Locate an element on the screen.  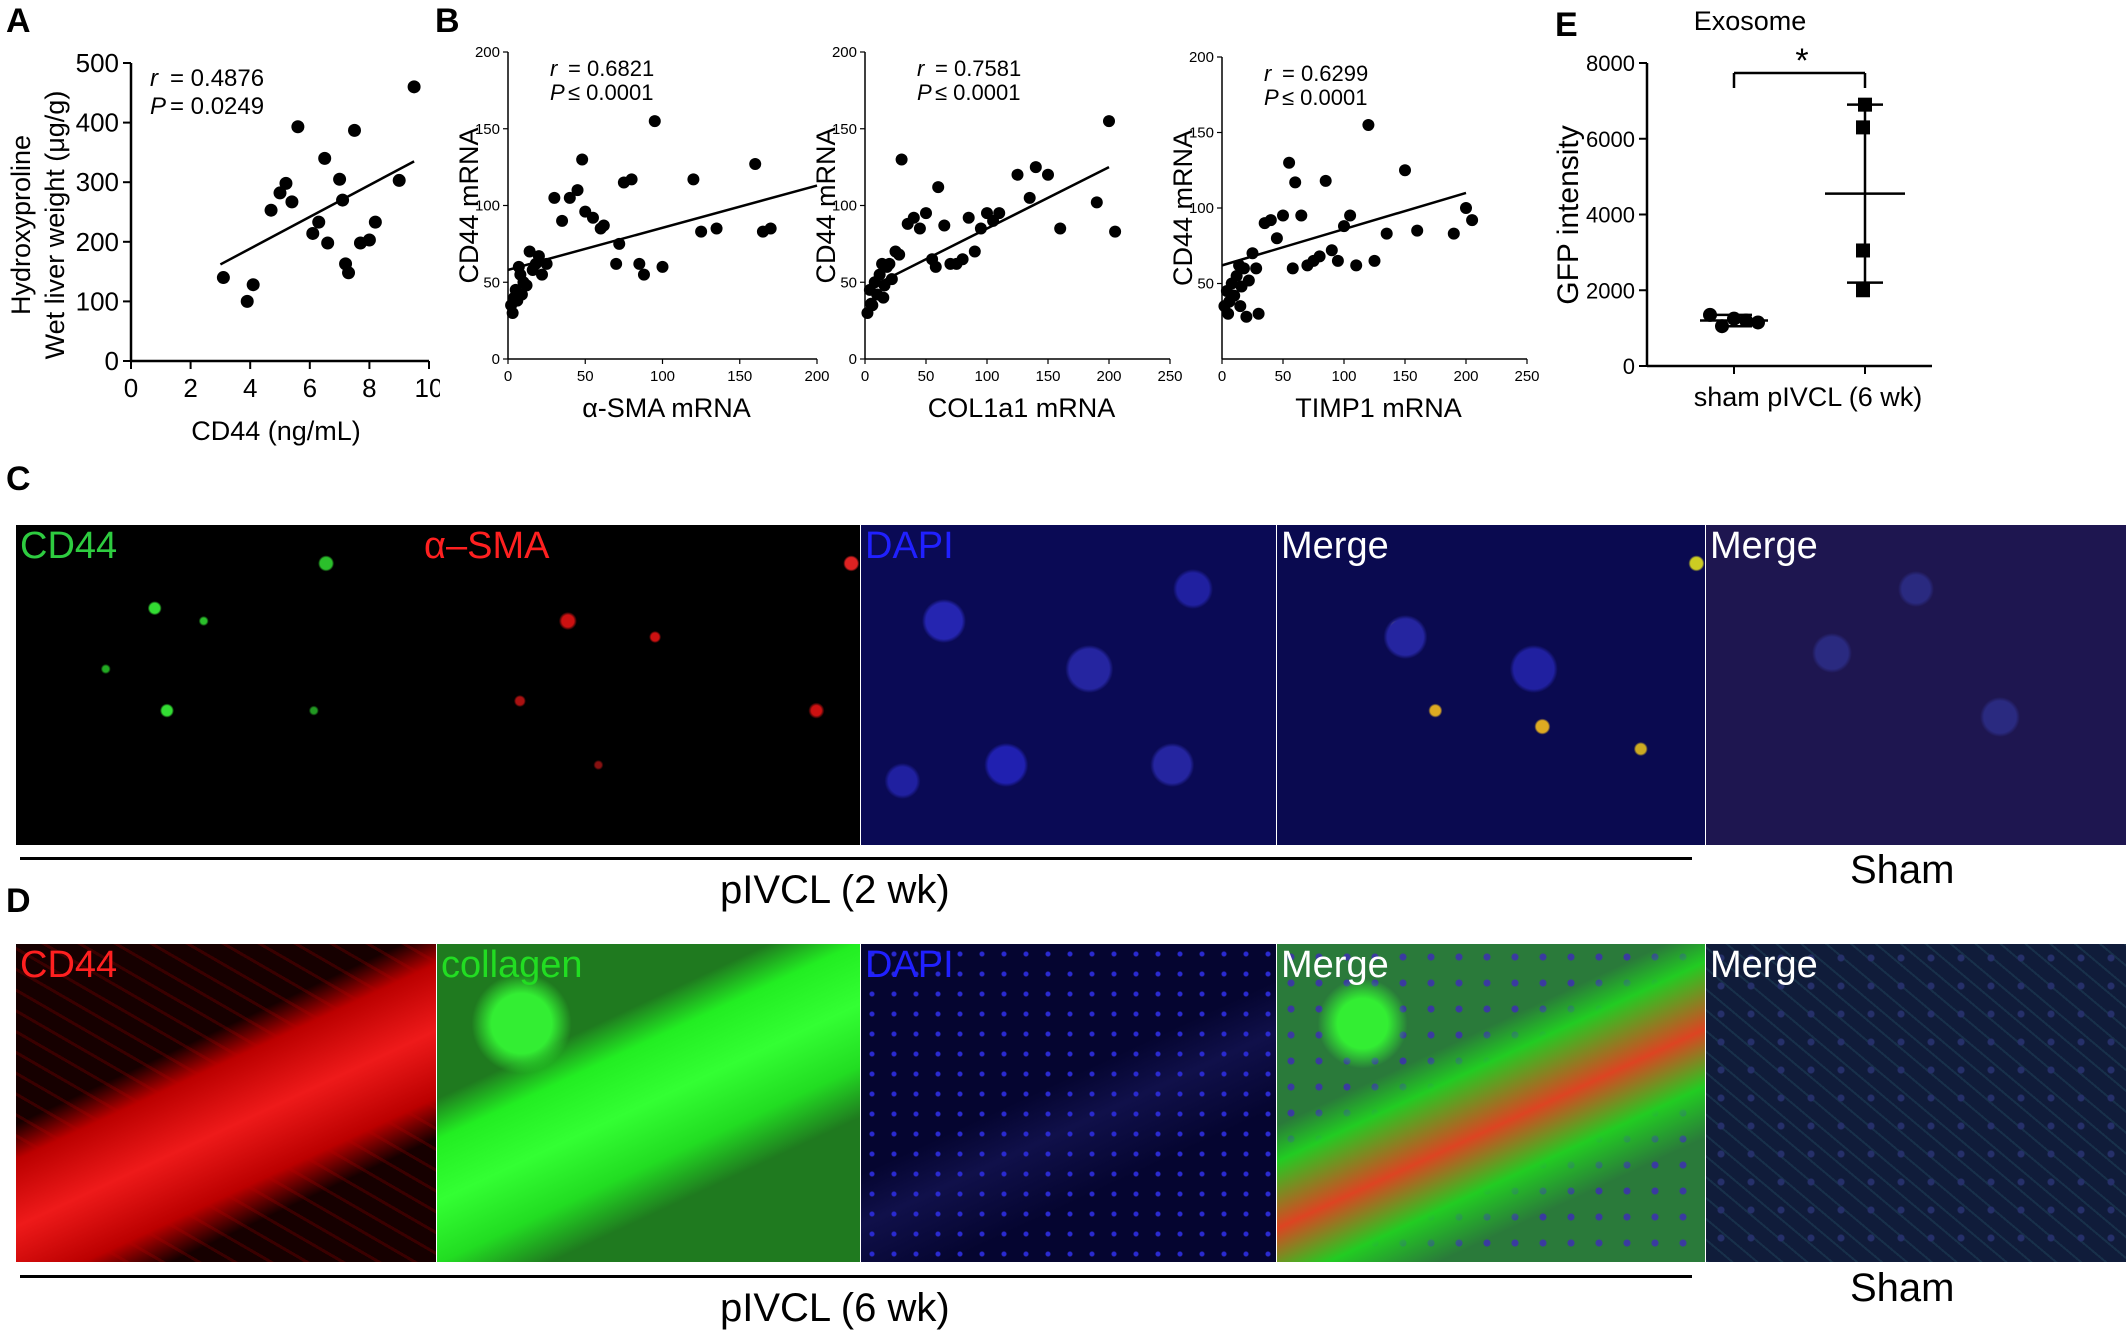
panel-b-xlabel: COL1a1 mRNA is located at coordinates (1022, 408).